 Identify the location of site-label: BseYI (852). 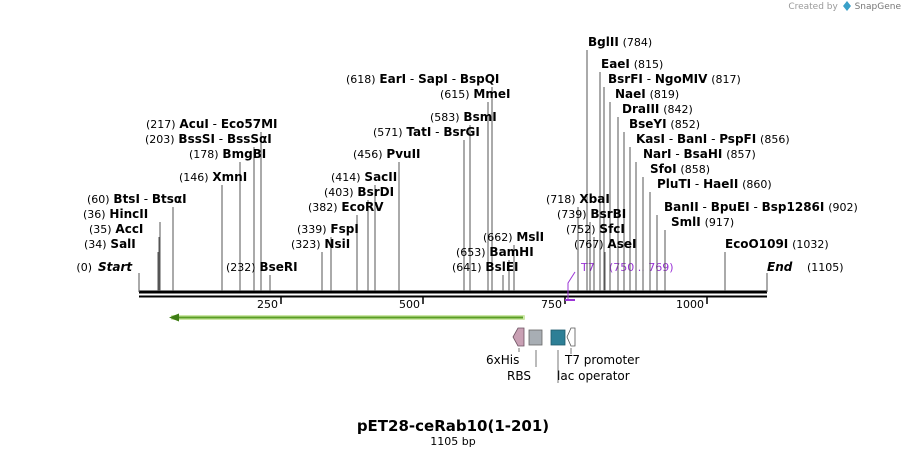
(664, 124).